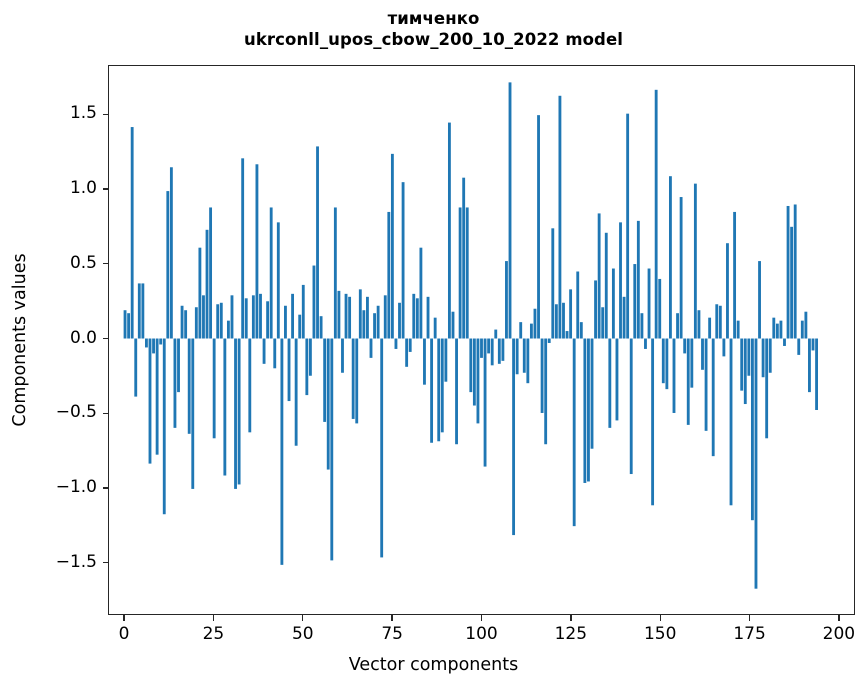 The width and height of the screenshot is (867, 696). Describe the element at coordinates (76, 412) in the screenshot. I see `y-tick-label: −0.5` at that location.